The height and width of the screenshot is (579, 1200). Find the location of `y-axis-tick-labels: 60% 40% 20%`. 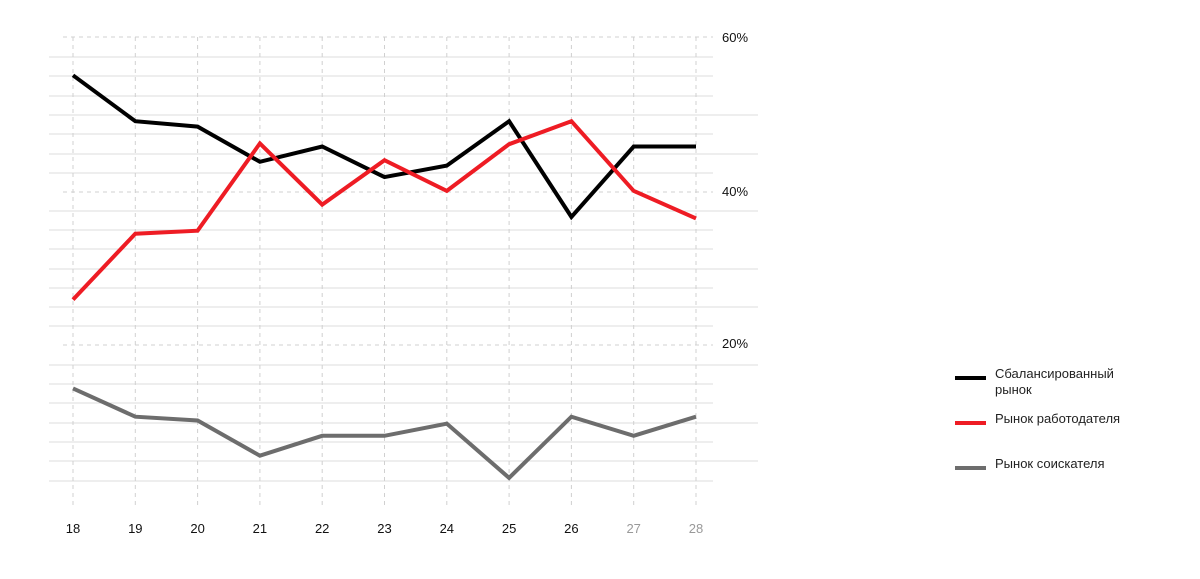

y-axis-tick-labels: 60% 40% 20% is located at coordinates (735, 190).